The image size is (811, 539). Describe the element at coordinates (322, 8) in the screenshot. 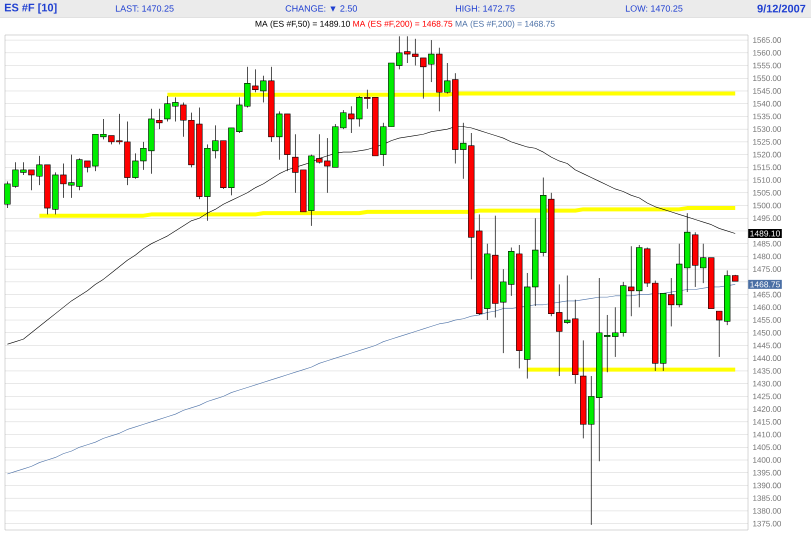

I see `text: CHANGE: ▼ 2.50` at that location.